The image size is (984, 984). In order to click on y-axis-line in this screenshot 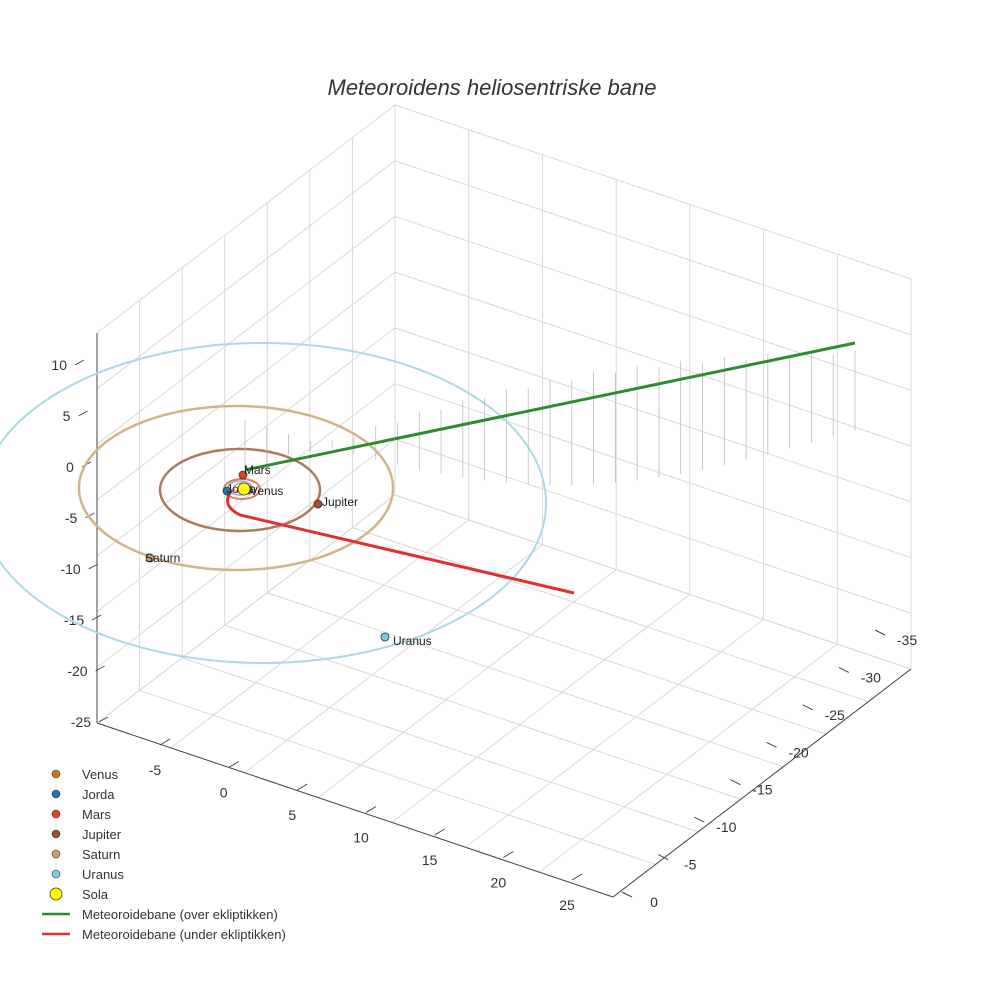, I will do `click(762, 783)`.